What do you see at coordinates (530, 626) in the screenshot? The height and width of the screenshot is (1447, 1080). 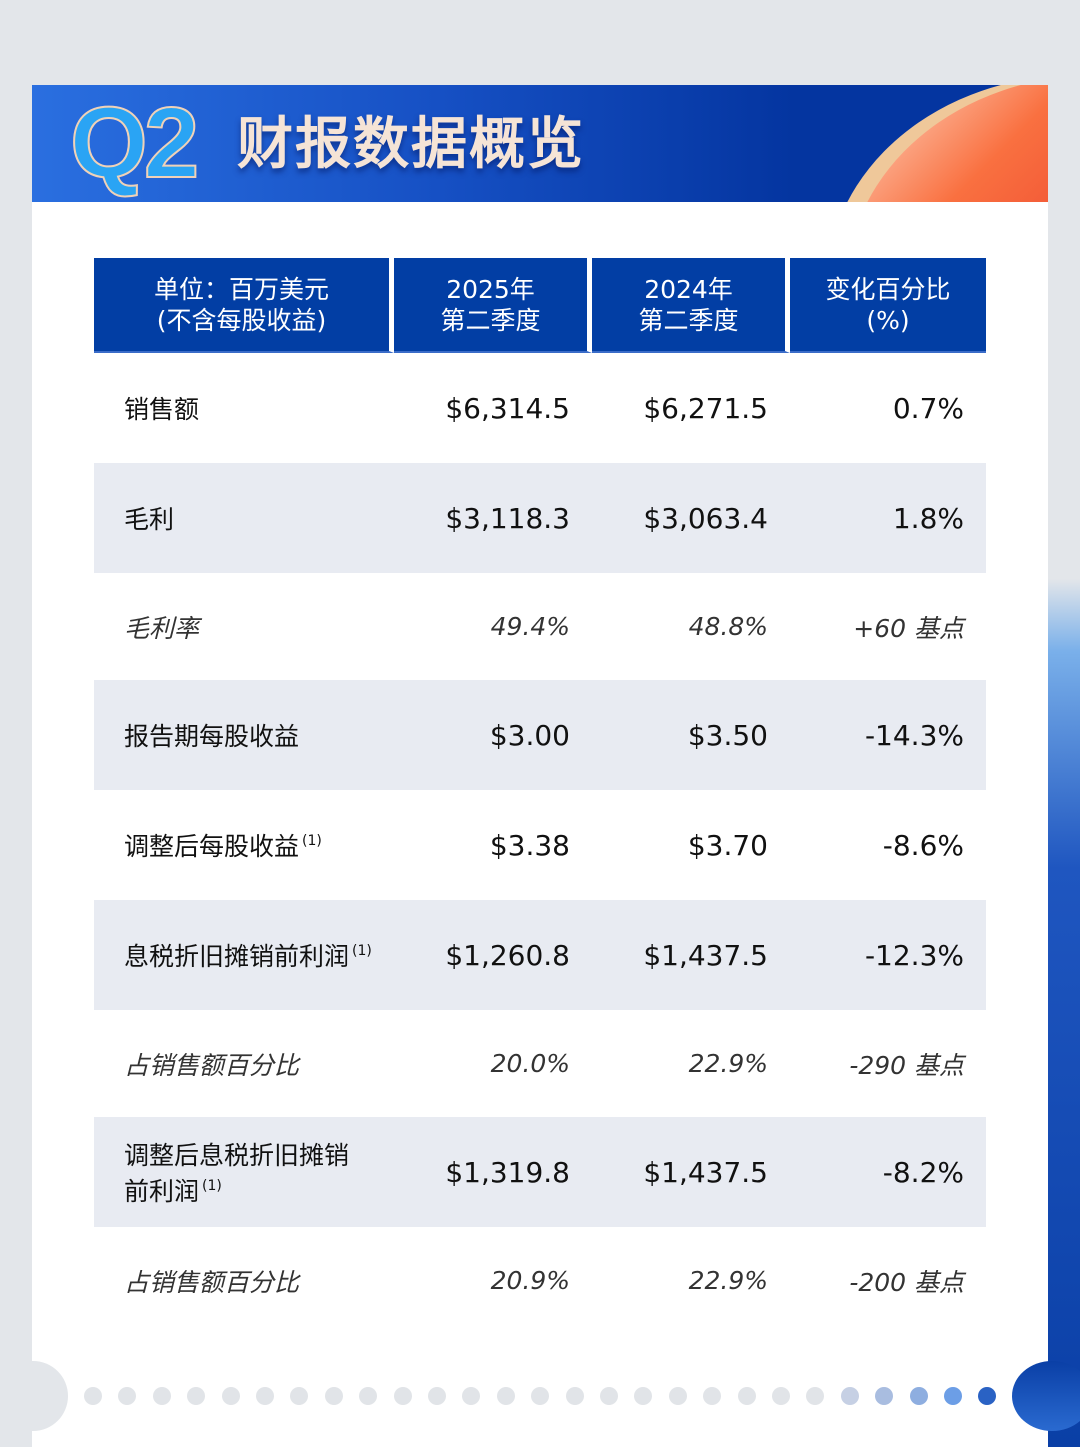 I see `value-2025: 49.4%` at bounding box center [530, 626].